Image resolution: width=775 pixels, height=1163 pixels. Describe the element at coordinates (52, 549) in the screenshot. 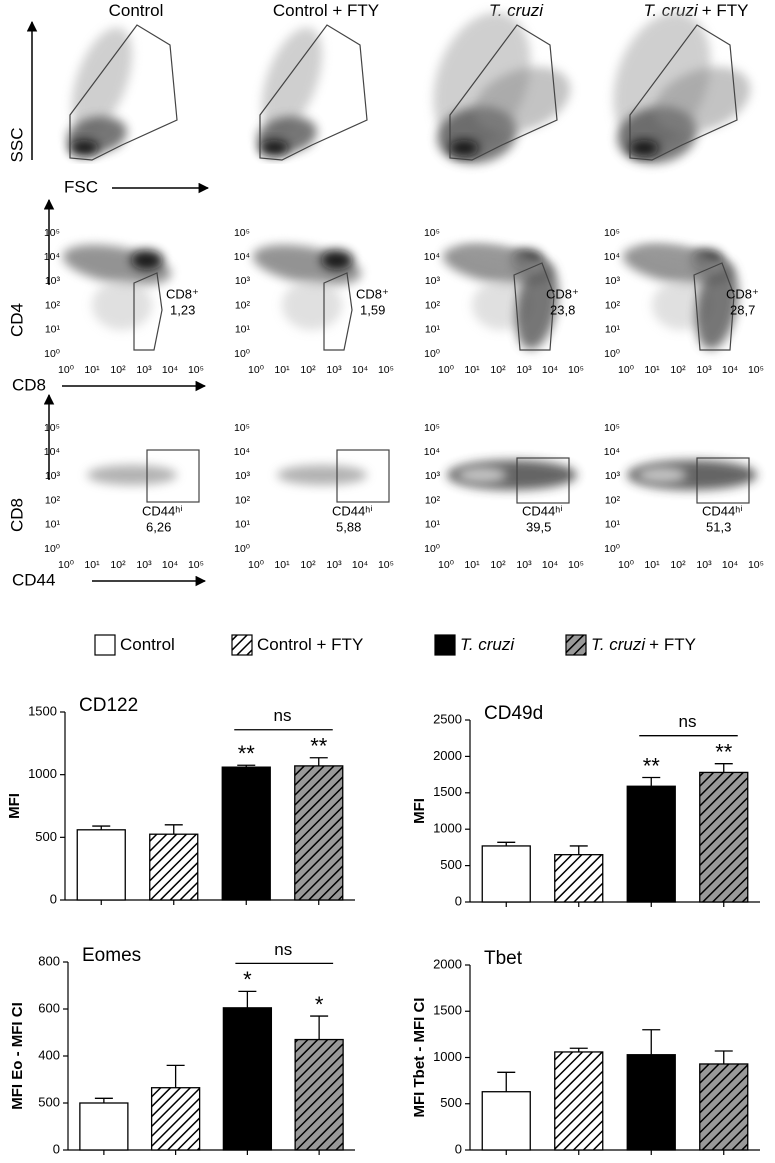

I see `y-tick-label: 10⁰` at that location.